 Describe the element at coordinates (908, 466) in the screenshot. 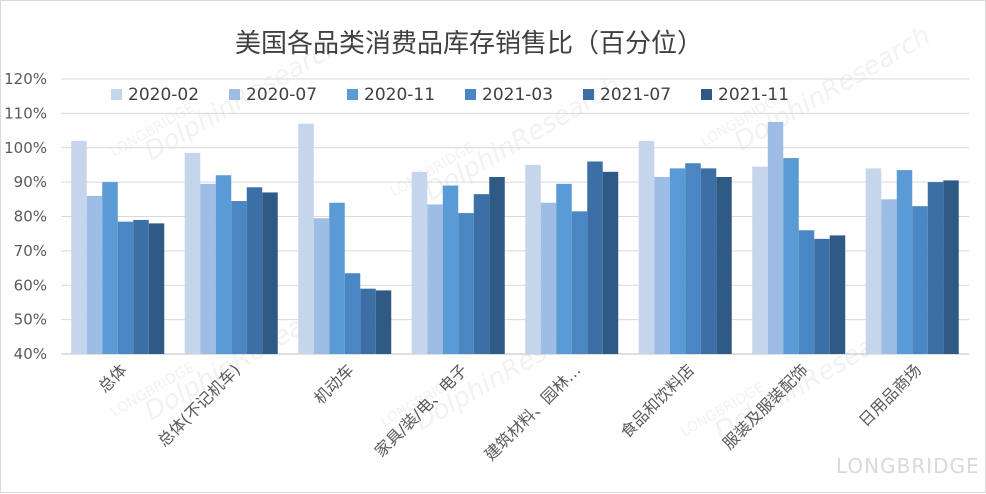

I see `brand-watermark: LONGBRIDGE` at that location.